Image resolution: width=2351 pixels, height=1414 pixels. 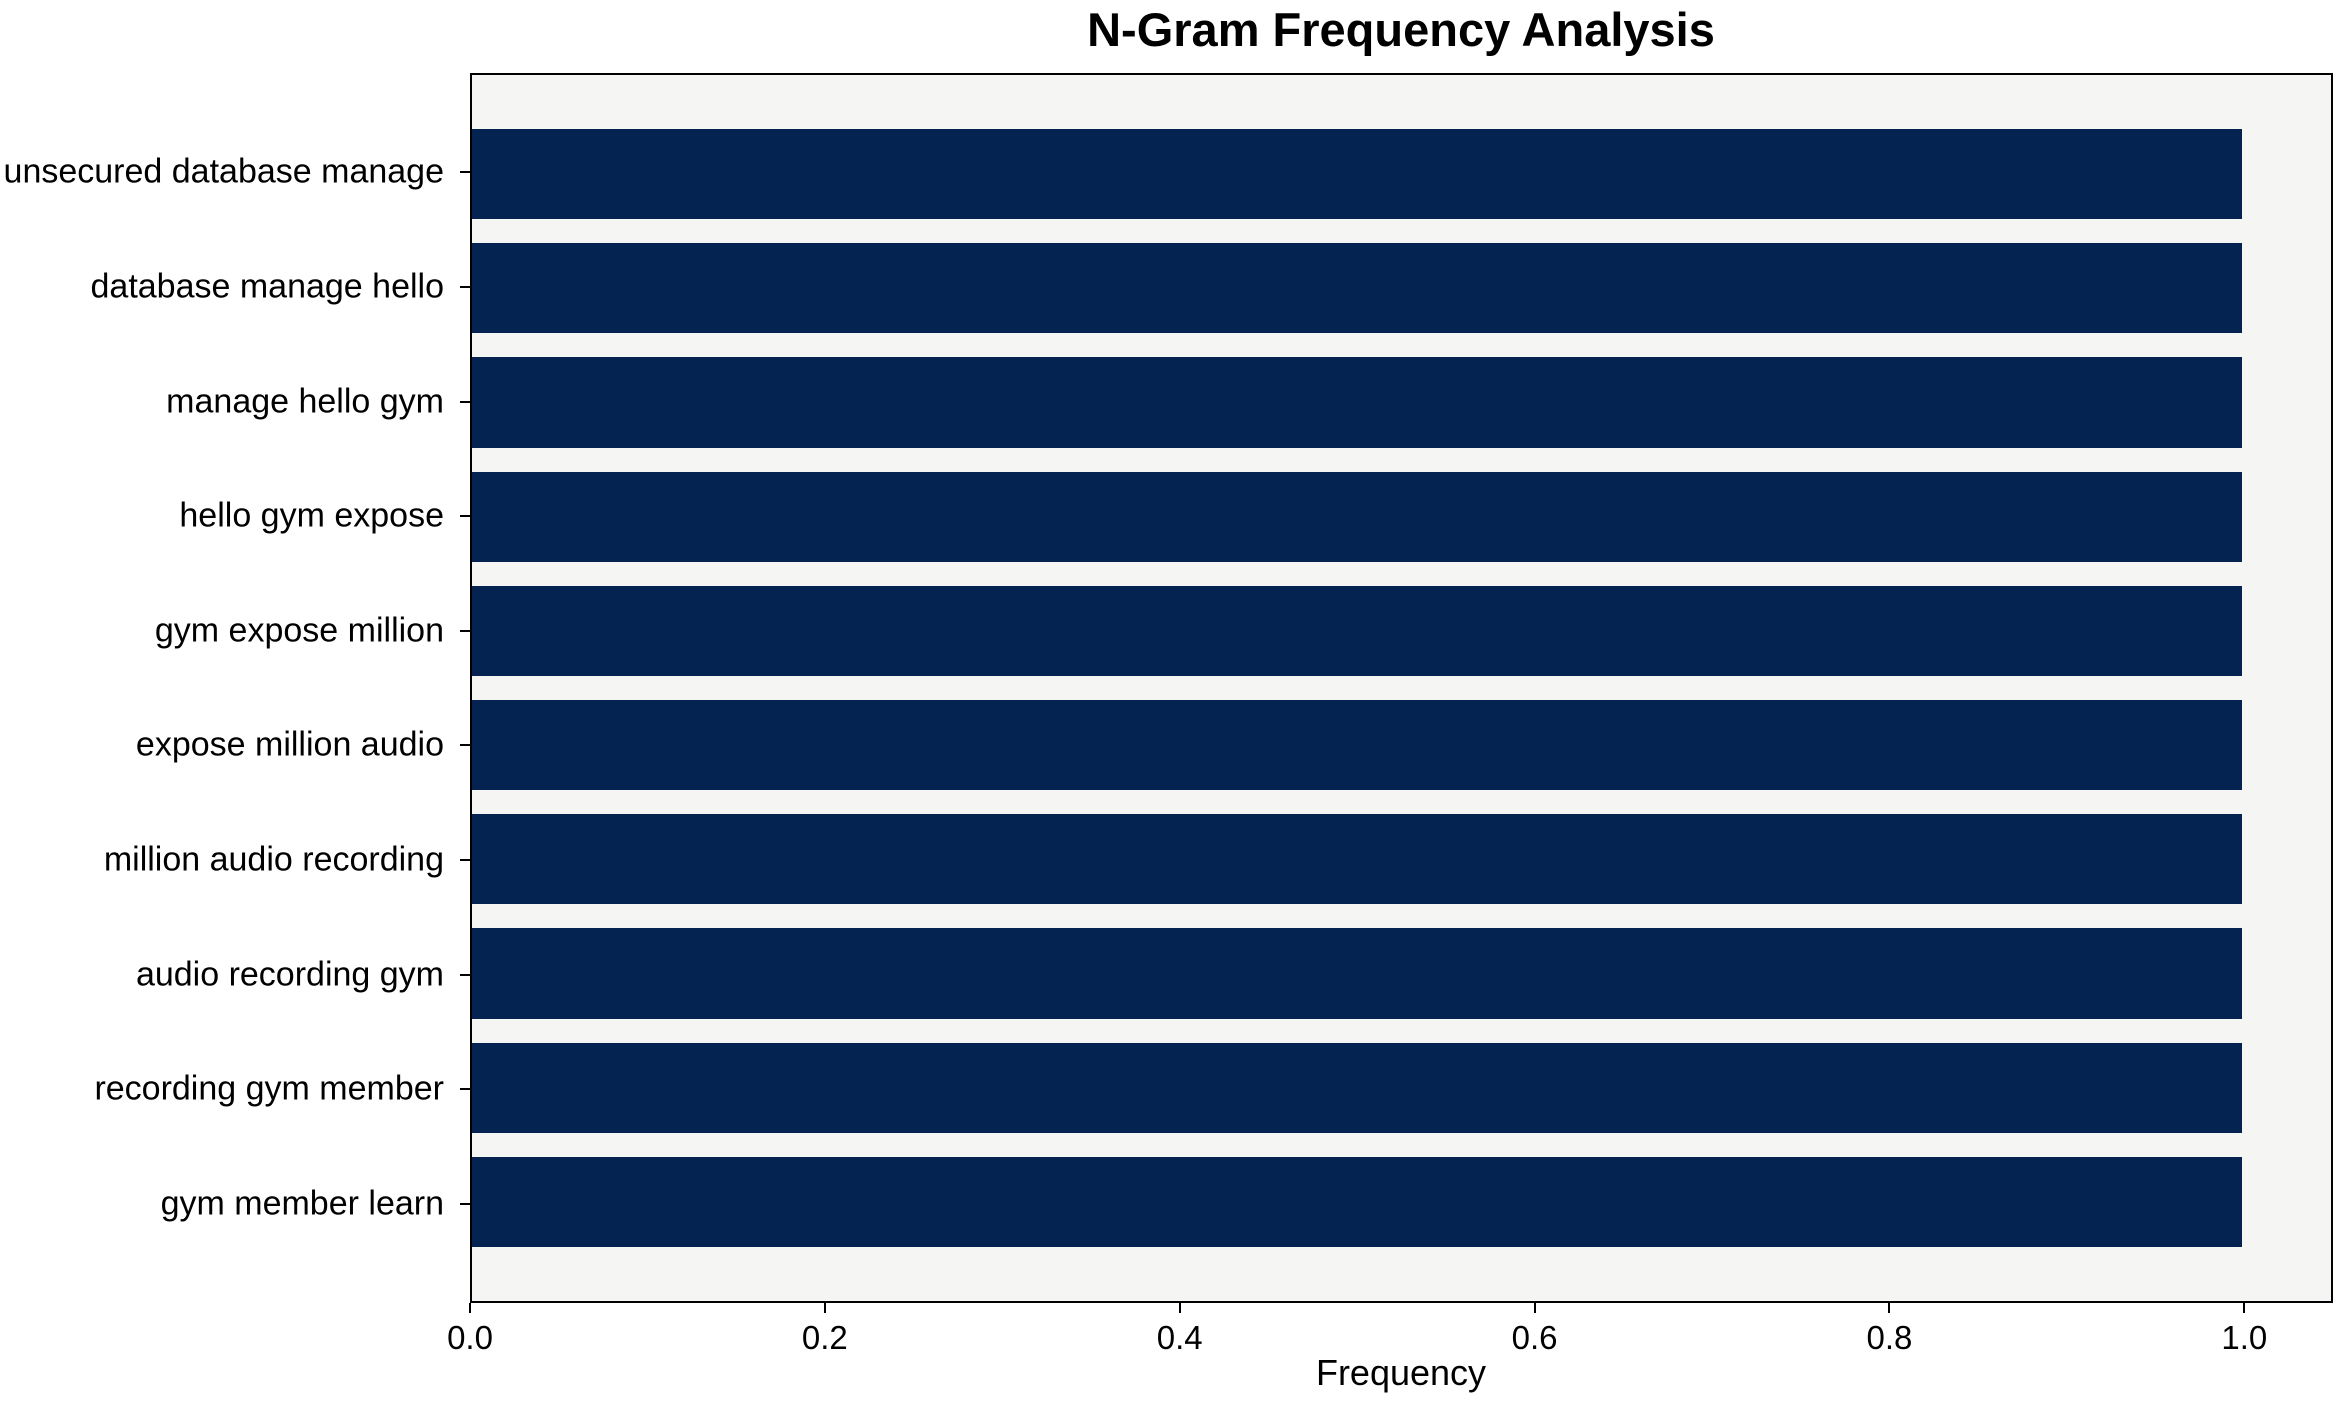 I want to click on x-tick-label: 0.4, so click(x=1179, y=1337).